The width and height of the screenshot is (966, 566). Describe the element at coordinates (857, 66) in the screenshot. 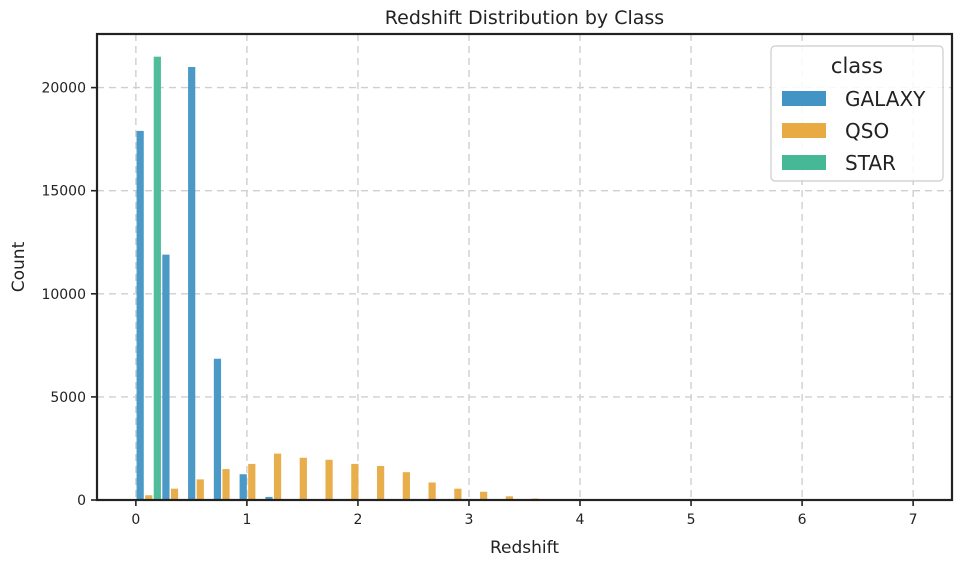

I see `legend-title: class` at that location.